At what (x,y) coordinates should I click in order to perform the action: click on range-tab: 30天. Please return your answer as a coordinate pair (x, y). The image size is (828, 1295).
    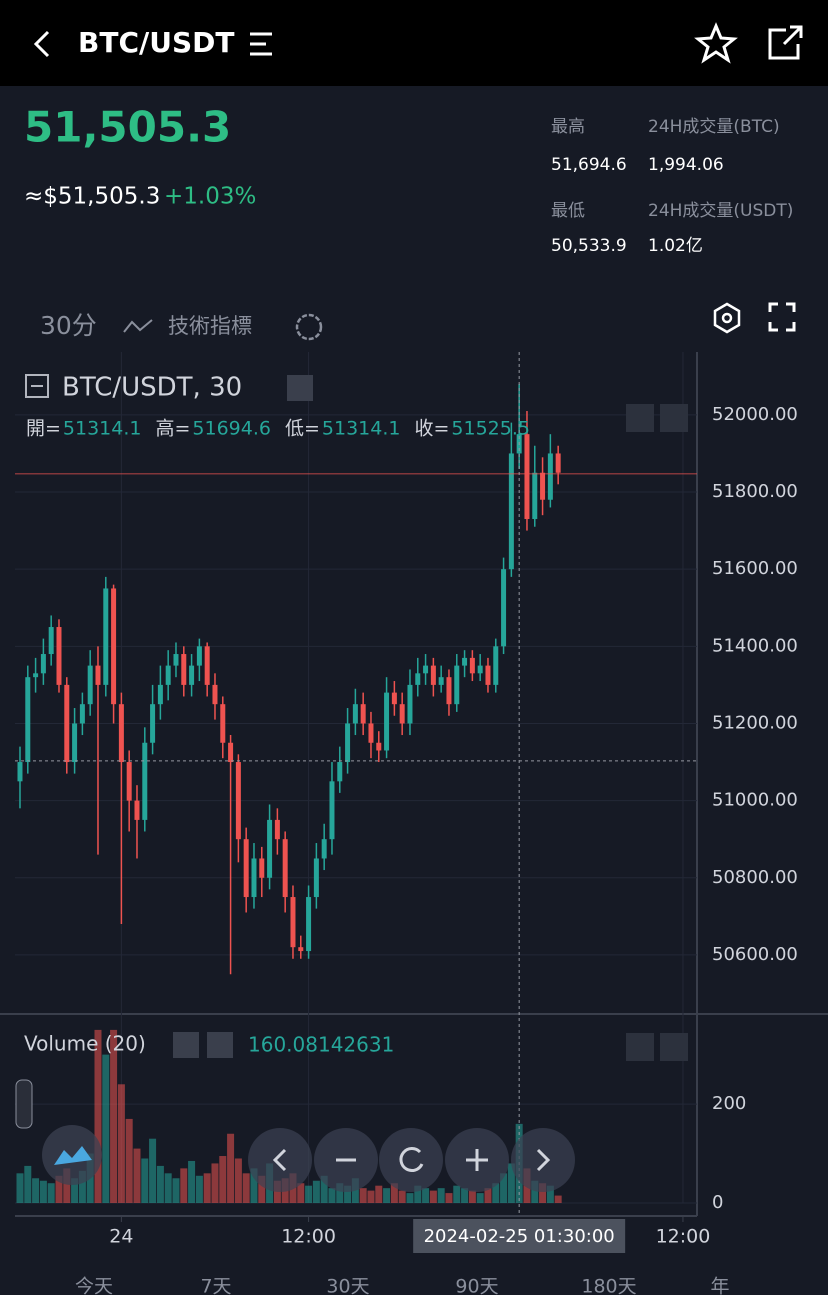
    Looking at the image, I should click on (347, 1285).